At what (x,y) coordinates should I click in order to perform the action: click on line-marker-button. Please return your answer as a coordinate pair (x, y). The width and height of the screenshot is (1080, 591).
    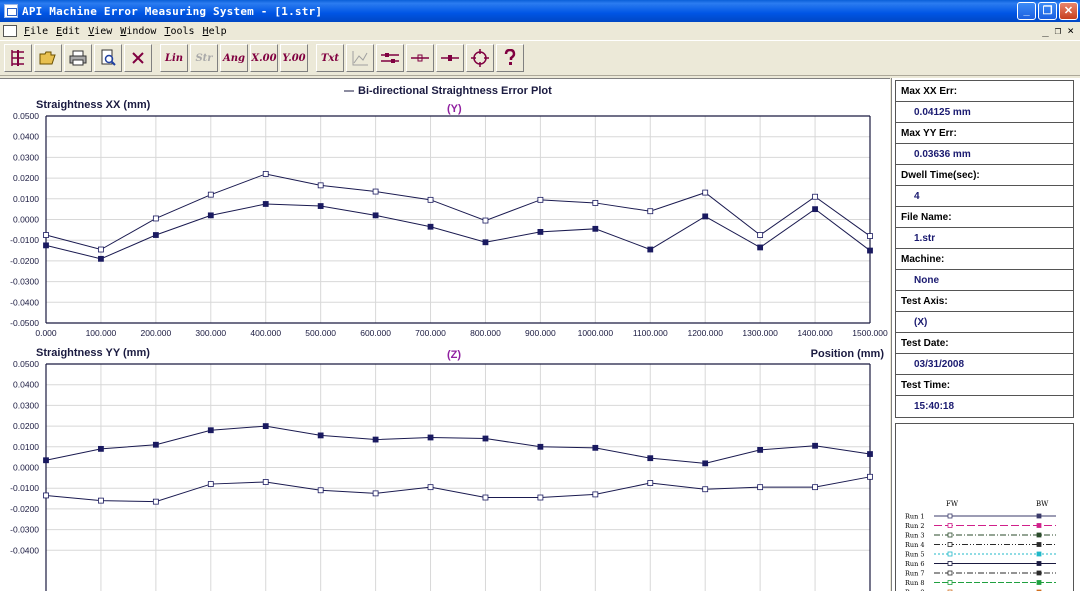
    Looking at the image, I should click on (420, 58).